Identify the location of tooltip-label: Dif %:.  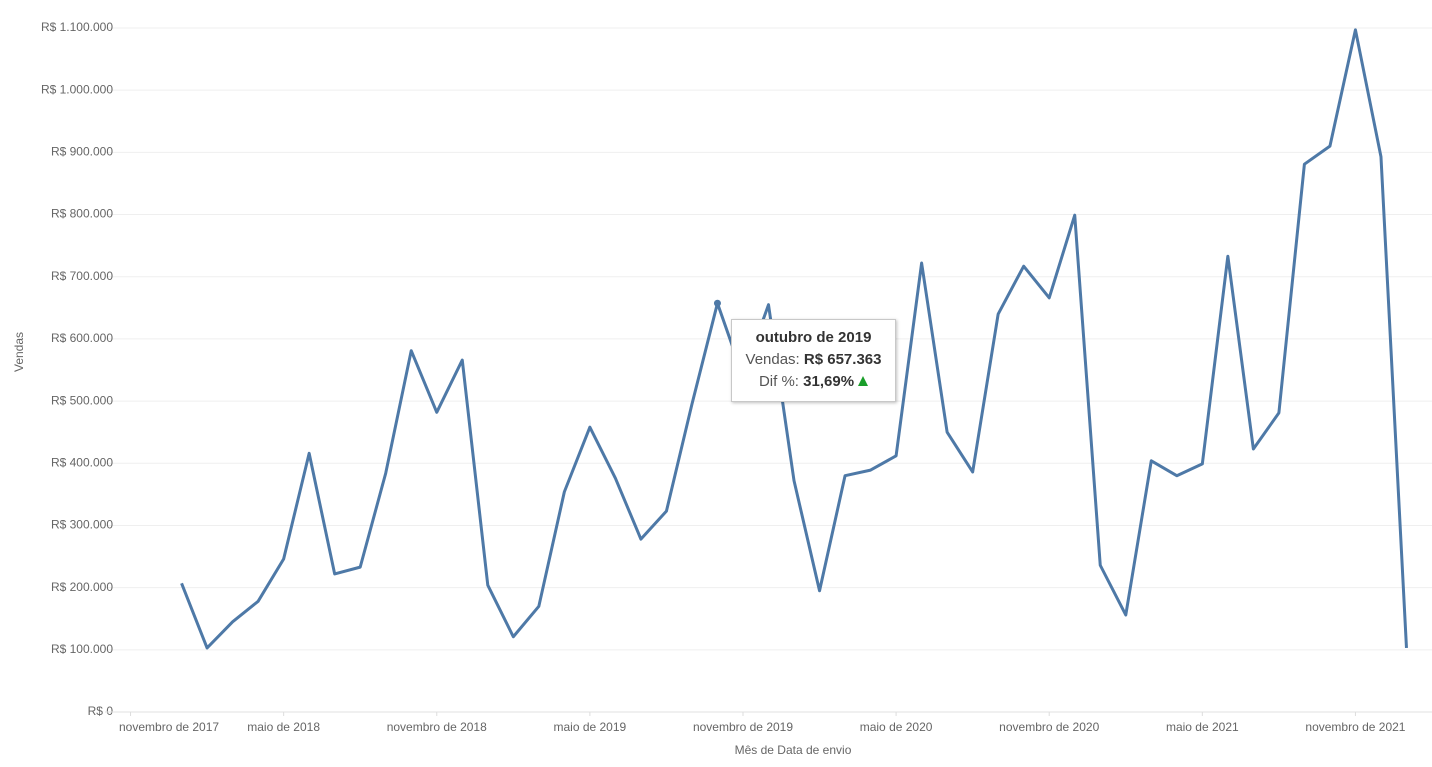
(778, 381).